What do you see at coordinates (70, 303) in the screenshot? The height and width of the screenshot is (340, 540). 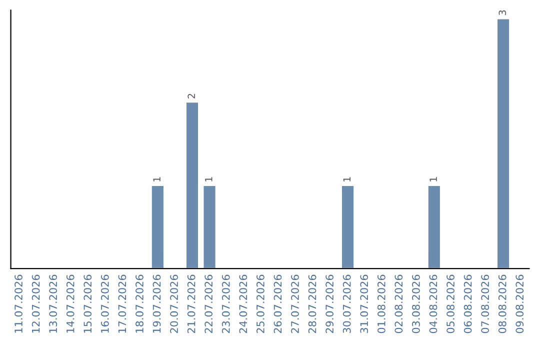 I see `x-tick-label: 14.07.2026` at bounding box center [70, 303].